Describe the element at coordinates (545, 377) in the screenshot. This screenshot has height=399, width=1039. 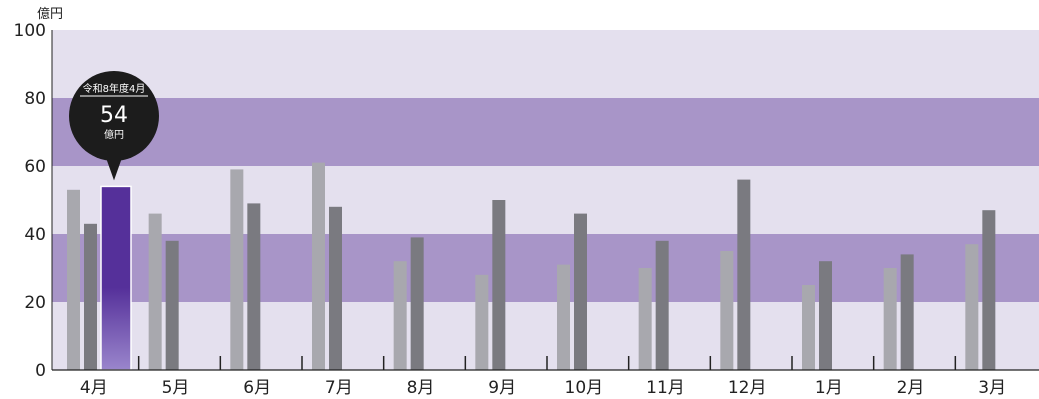
I see `x-axis: 4月 5月 6月 7月 8月 9月 10月 11月 12月 1月 2月 3月` at that location.